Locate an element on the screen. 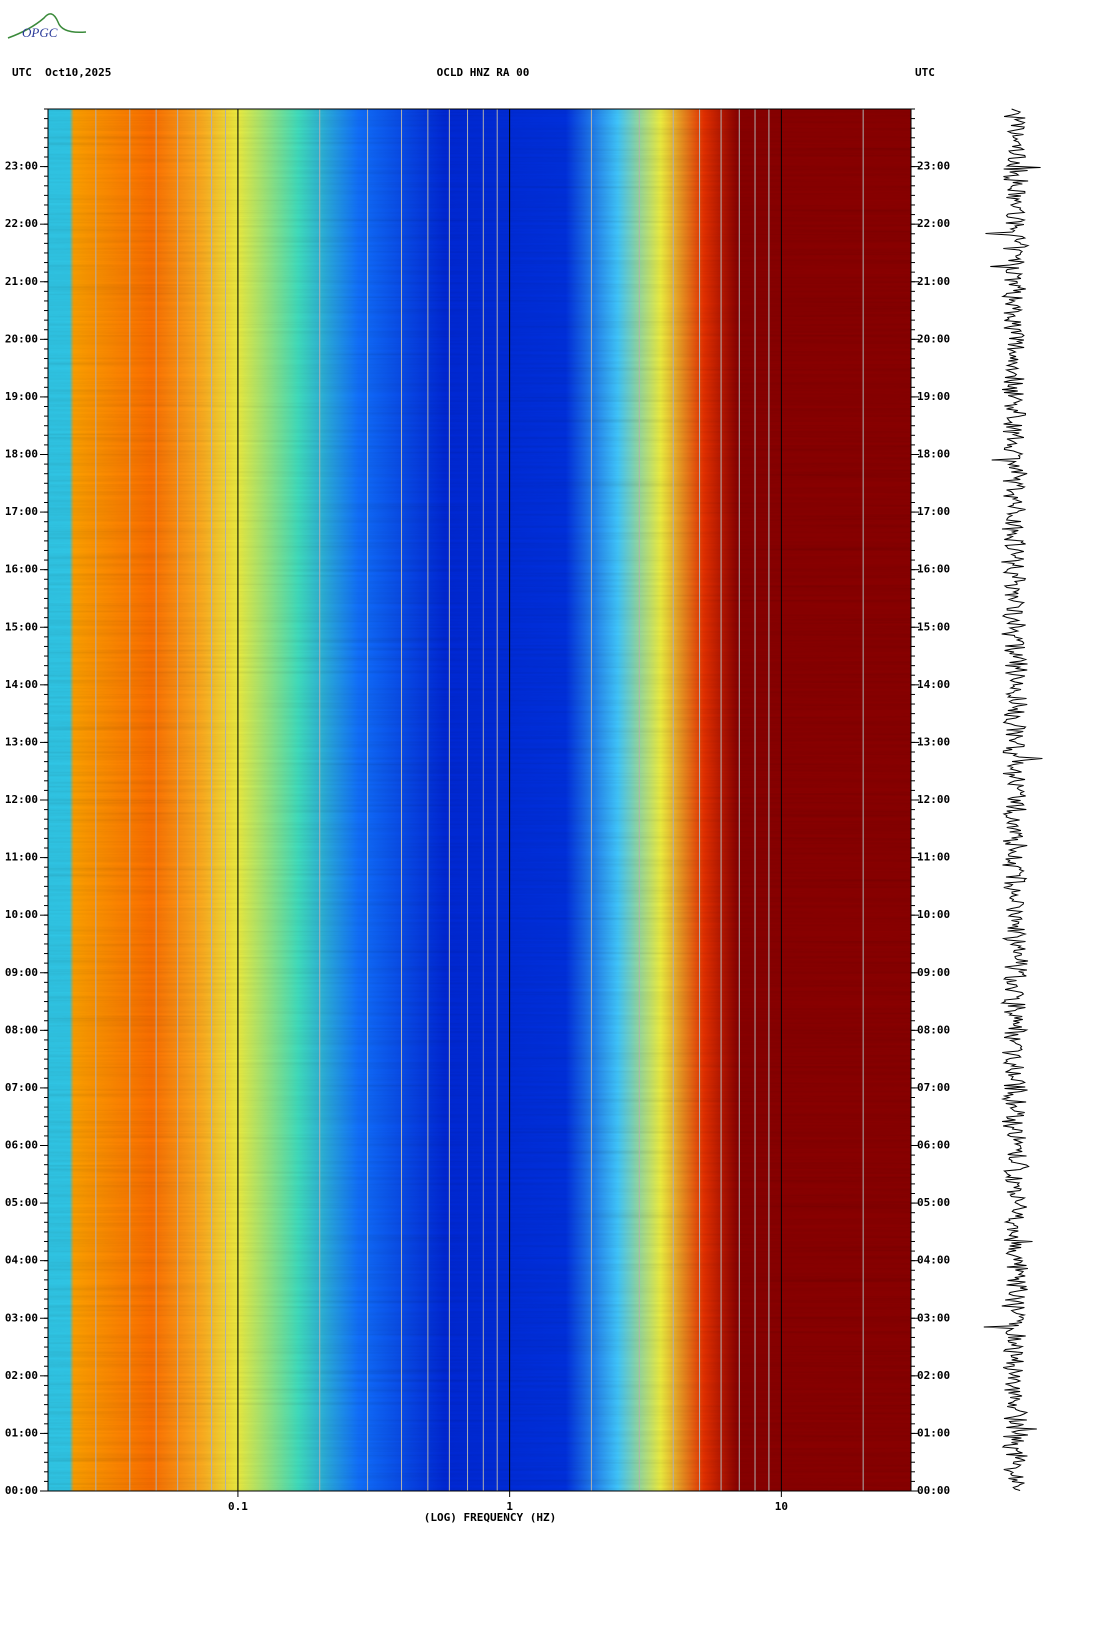 The height and width of the screenshot is (1634, 1102). logo: OPGC is located at coordinates (47, 26).